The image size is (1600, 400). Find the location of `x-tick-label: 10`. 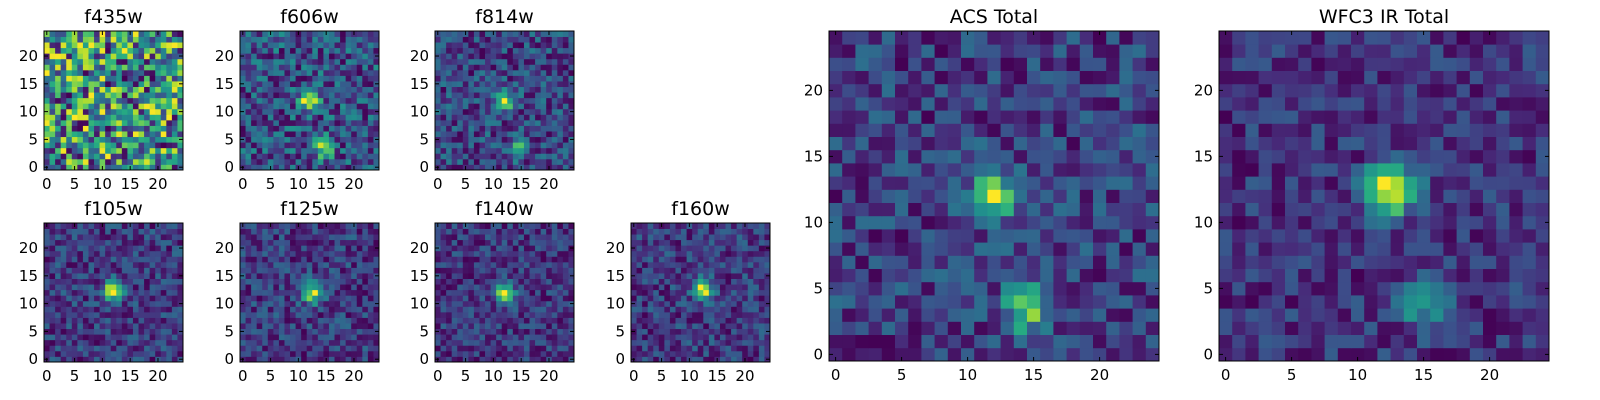

x-tick-label: 10 is located at coordinates (493, 184).